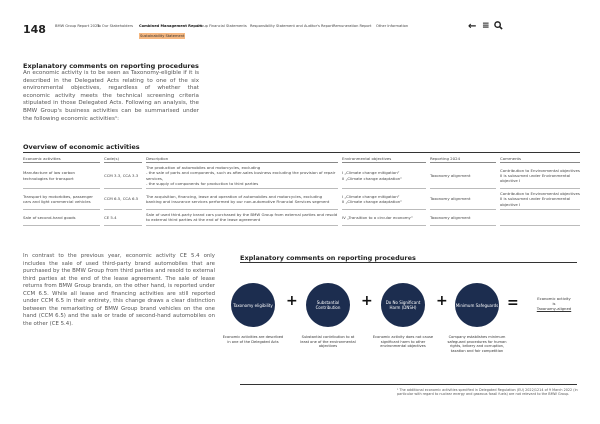  I want to click on nav-combined-management-report: Combined Management Report, so click(170, 26).